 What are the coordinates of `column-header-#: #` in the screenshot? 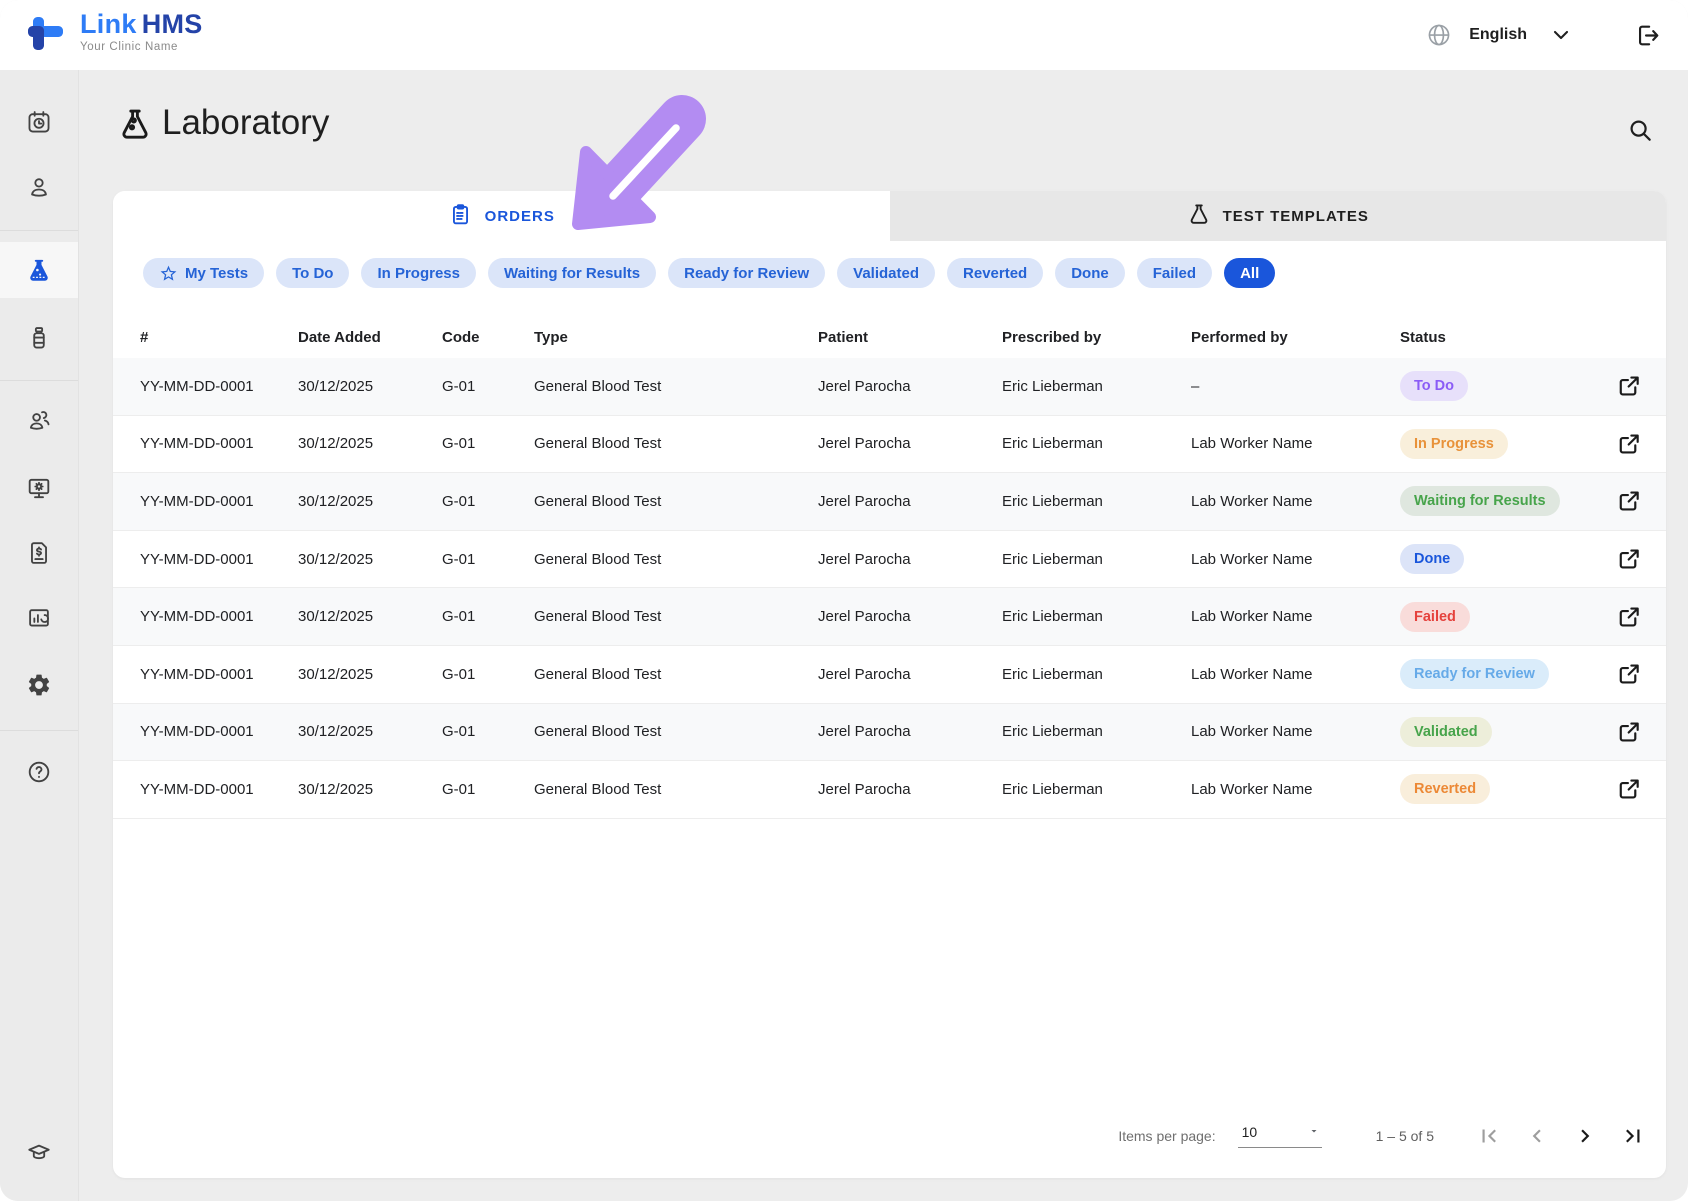 It's located at (144, 337).